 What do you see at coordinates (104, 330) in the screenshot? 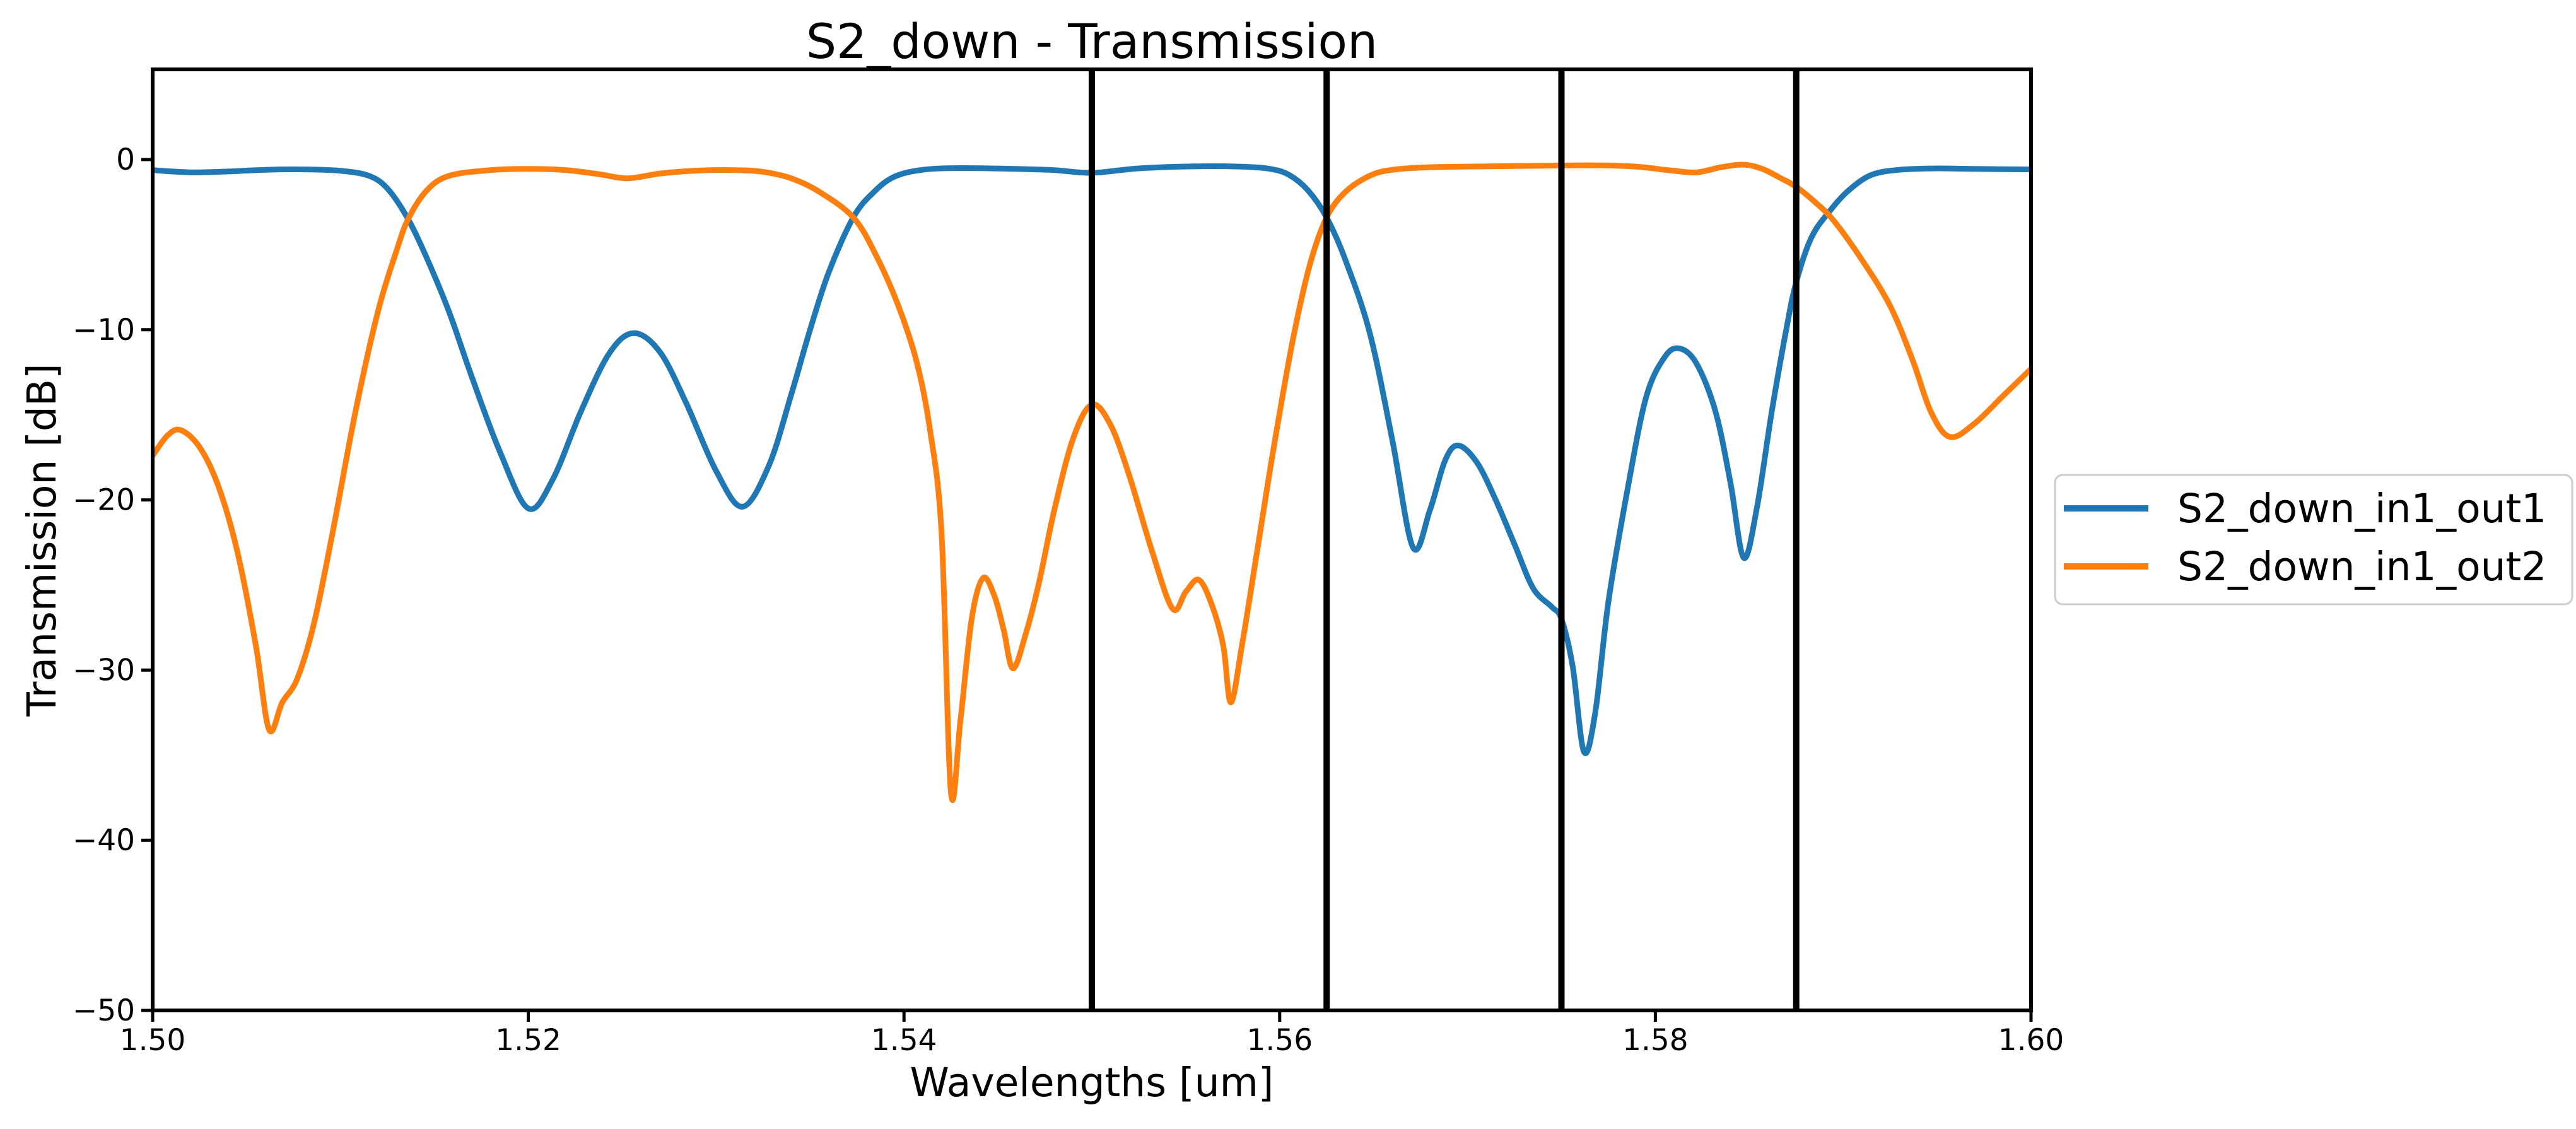
I see `y-tick-label: −10` at bounding box center [104, 330].